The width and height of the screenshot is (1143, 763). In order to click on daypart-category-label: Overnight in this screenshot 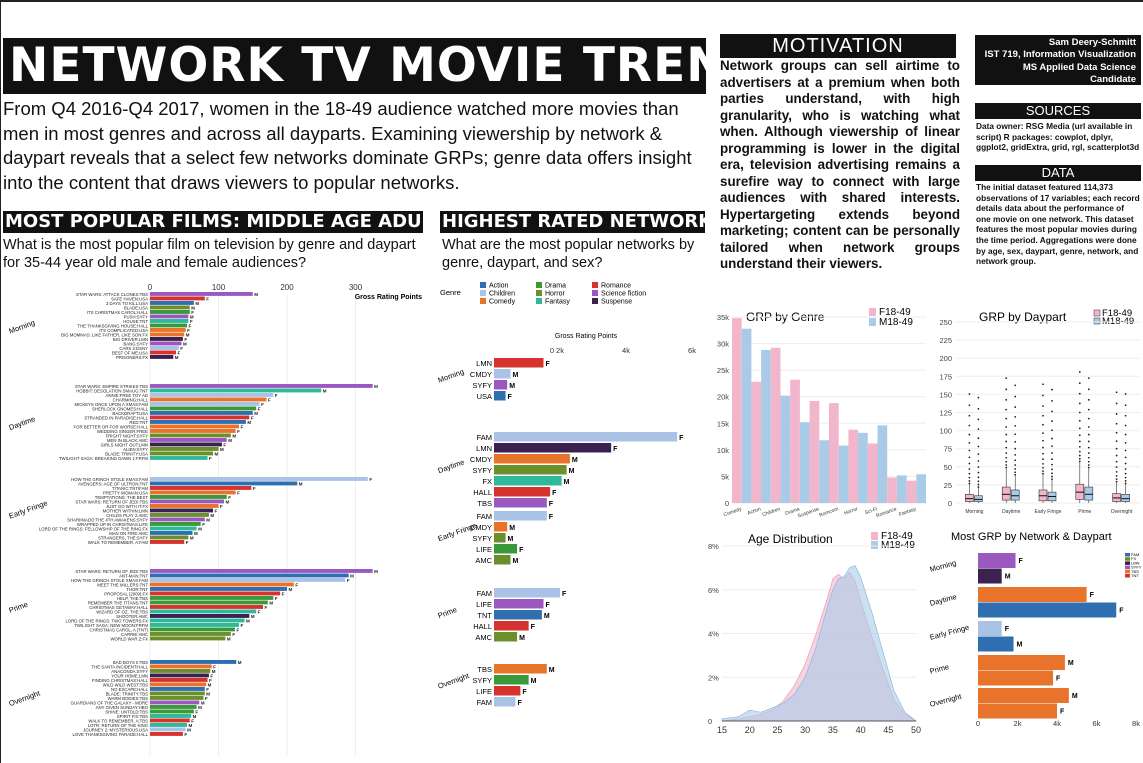, I will do `click(1122, 512)`.